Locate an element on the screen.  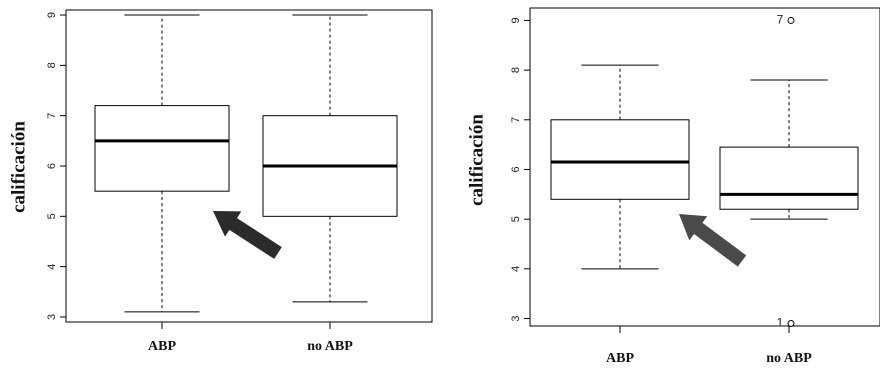
outlier-label: 1 is located at coordinates (780, 323).